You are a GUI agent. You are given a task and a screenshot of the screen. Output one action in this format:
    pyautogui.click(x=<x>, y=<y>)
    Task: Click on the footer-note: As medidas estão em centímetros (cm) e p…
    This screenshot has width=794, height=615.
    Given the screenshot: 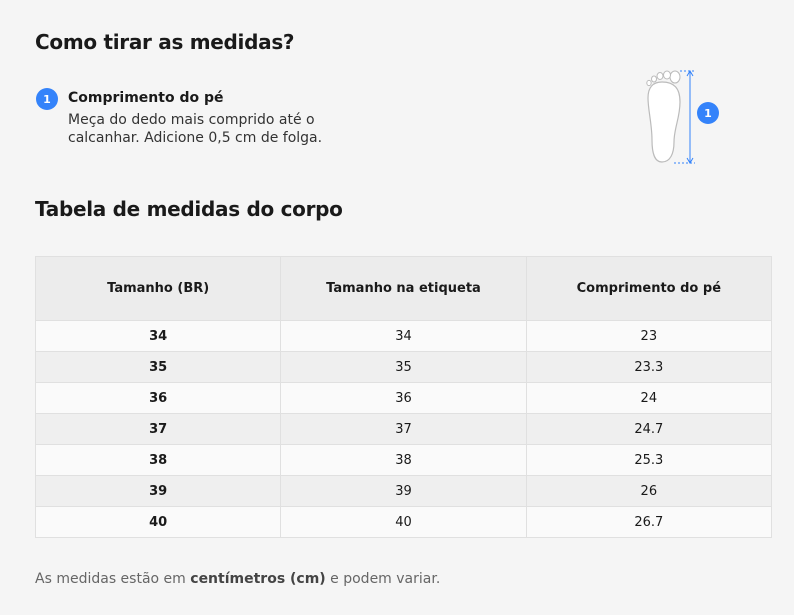 What is the action you would take?
    pyautogui.click(x=237, y=579)
    